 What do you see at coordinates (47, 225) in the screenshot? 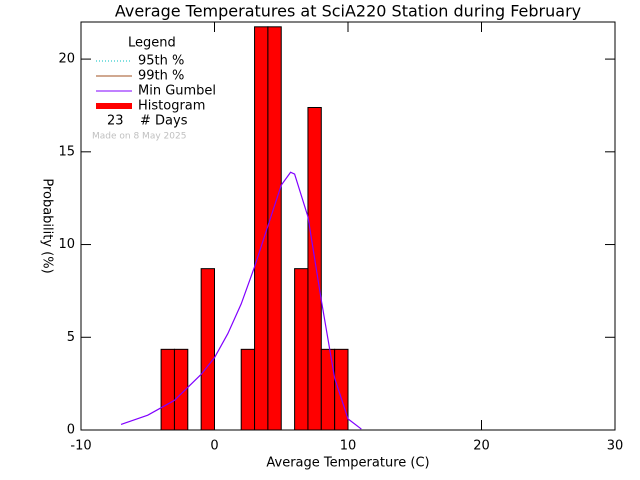
I see `y-axis-label: Probability (%)` at bounding box center [47, 225].